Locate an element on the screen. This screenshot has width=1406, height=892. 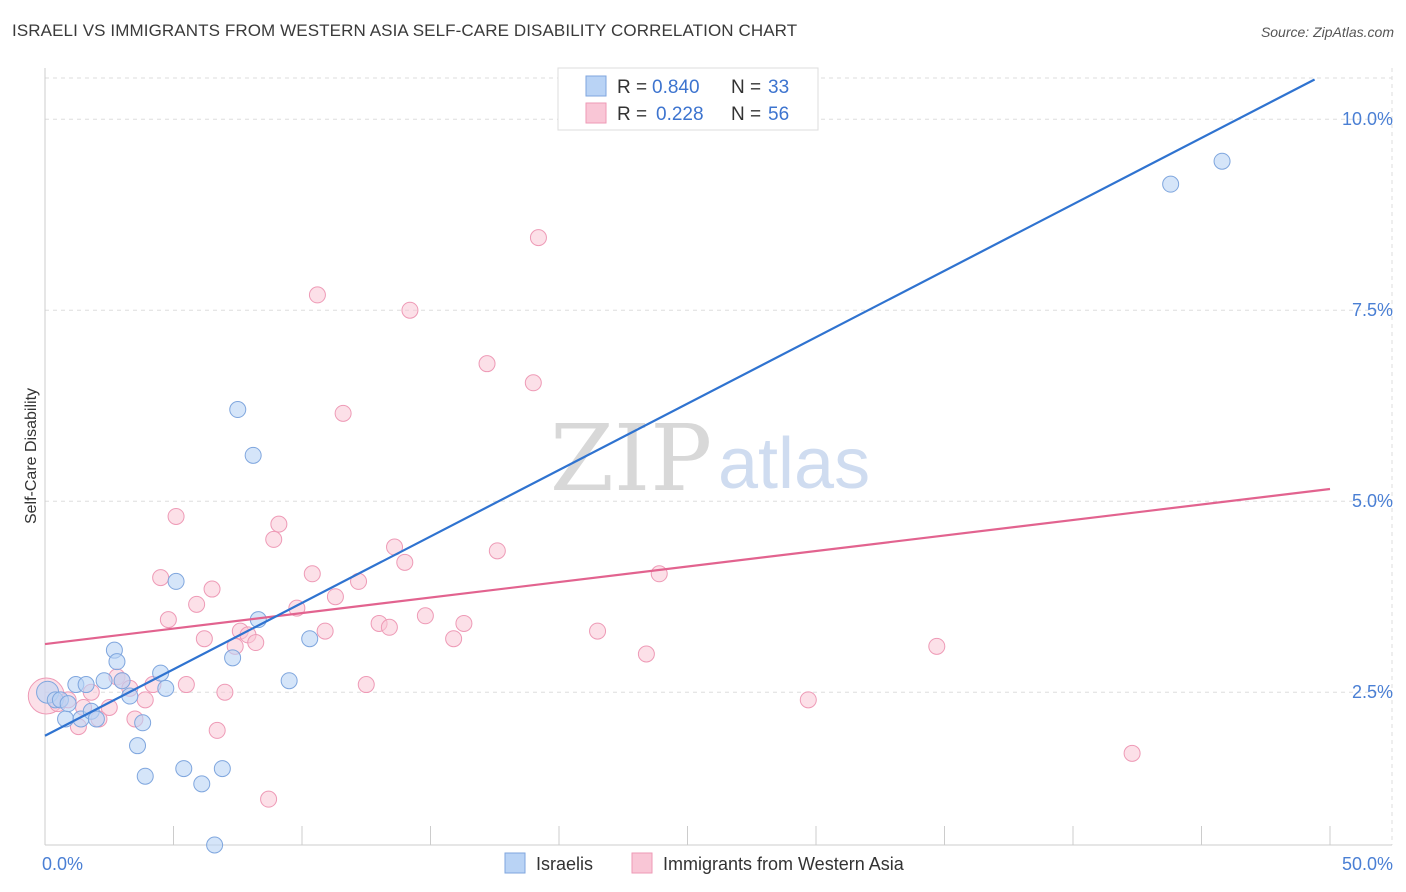
series-legend: Israelis Immigrants from Western Asia is located at coordinates (704, 863).